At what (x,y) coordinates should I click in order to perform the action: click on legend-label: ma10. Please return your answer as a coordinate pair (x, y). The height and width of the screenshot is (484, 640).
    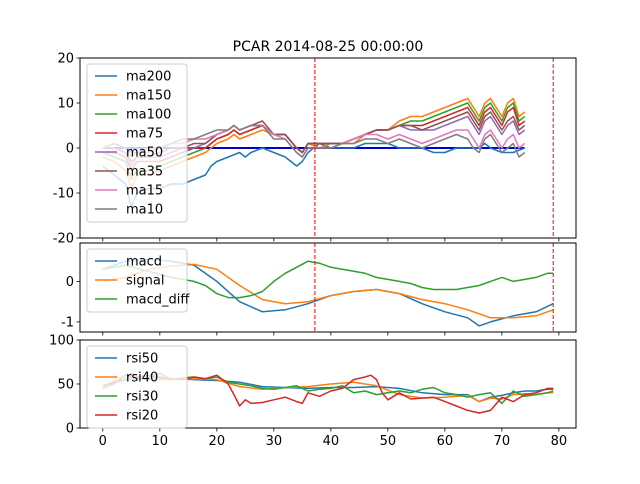
    Looking at the image, I should click on (144, 210).